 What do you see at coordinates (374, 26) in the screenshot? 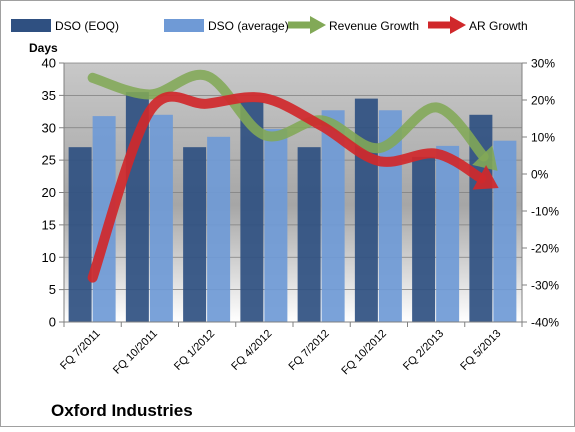
I see `legend-label-revenue-growth: Revenue Growth` at bounding box center [374, 26].